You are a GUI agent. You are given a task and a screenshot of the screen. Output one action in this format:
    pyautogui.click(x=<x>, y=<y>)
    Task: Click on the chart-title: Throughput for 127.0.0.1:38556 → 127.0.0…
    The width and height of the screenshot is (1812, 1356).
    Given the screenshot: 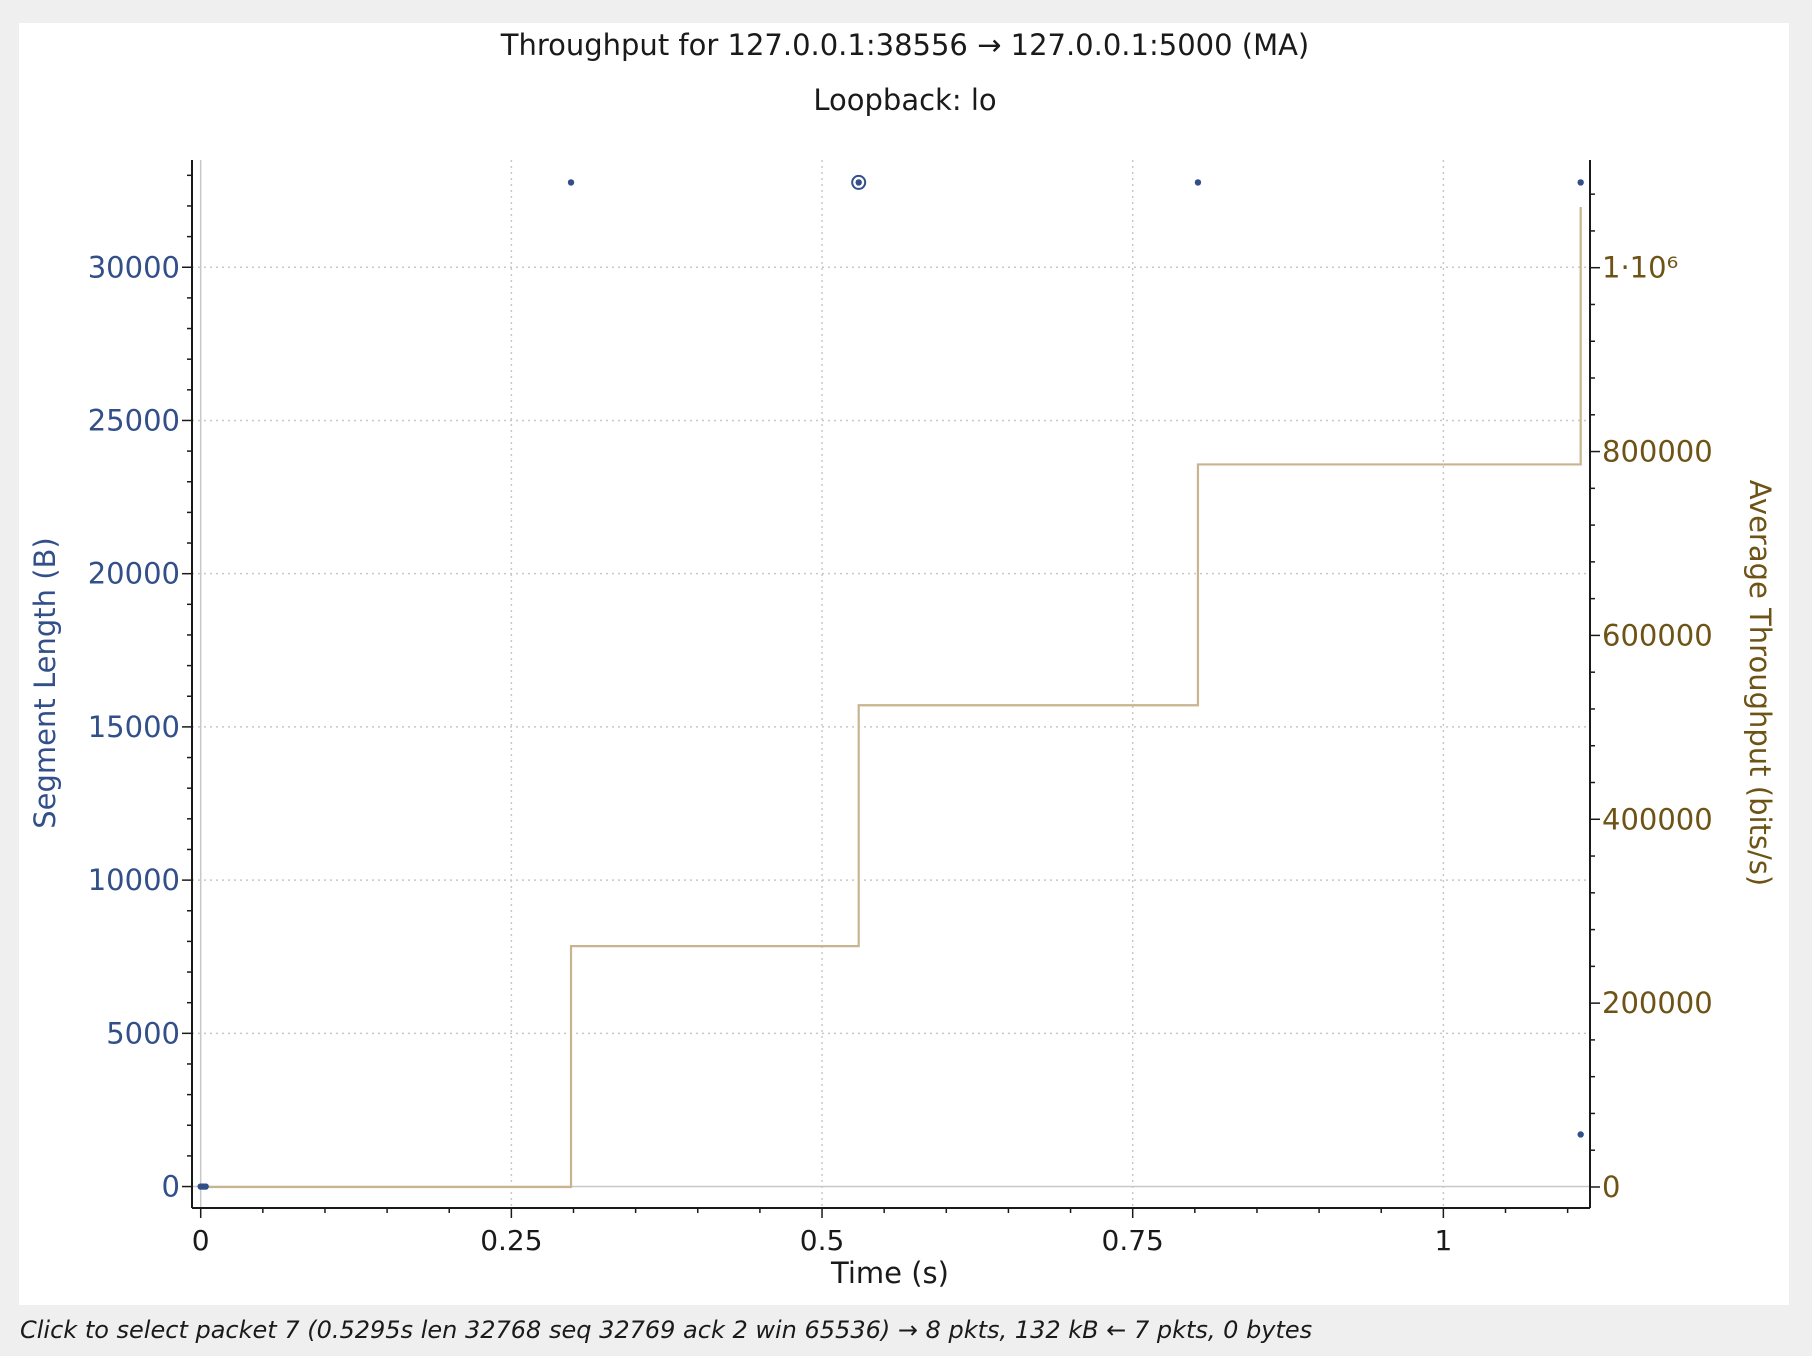 What is the action you would take?
    pyautogui.click(x=905, y=45)
    